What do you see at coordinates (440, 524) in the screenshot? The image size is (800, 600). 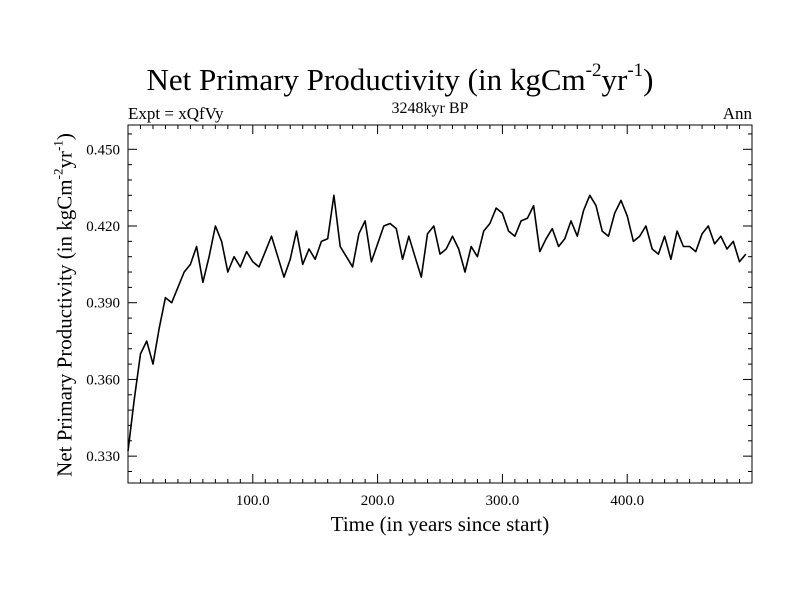 I see `x-axis-label: Time (in years since start)` at bounding box center [440, 524].